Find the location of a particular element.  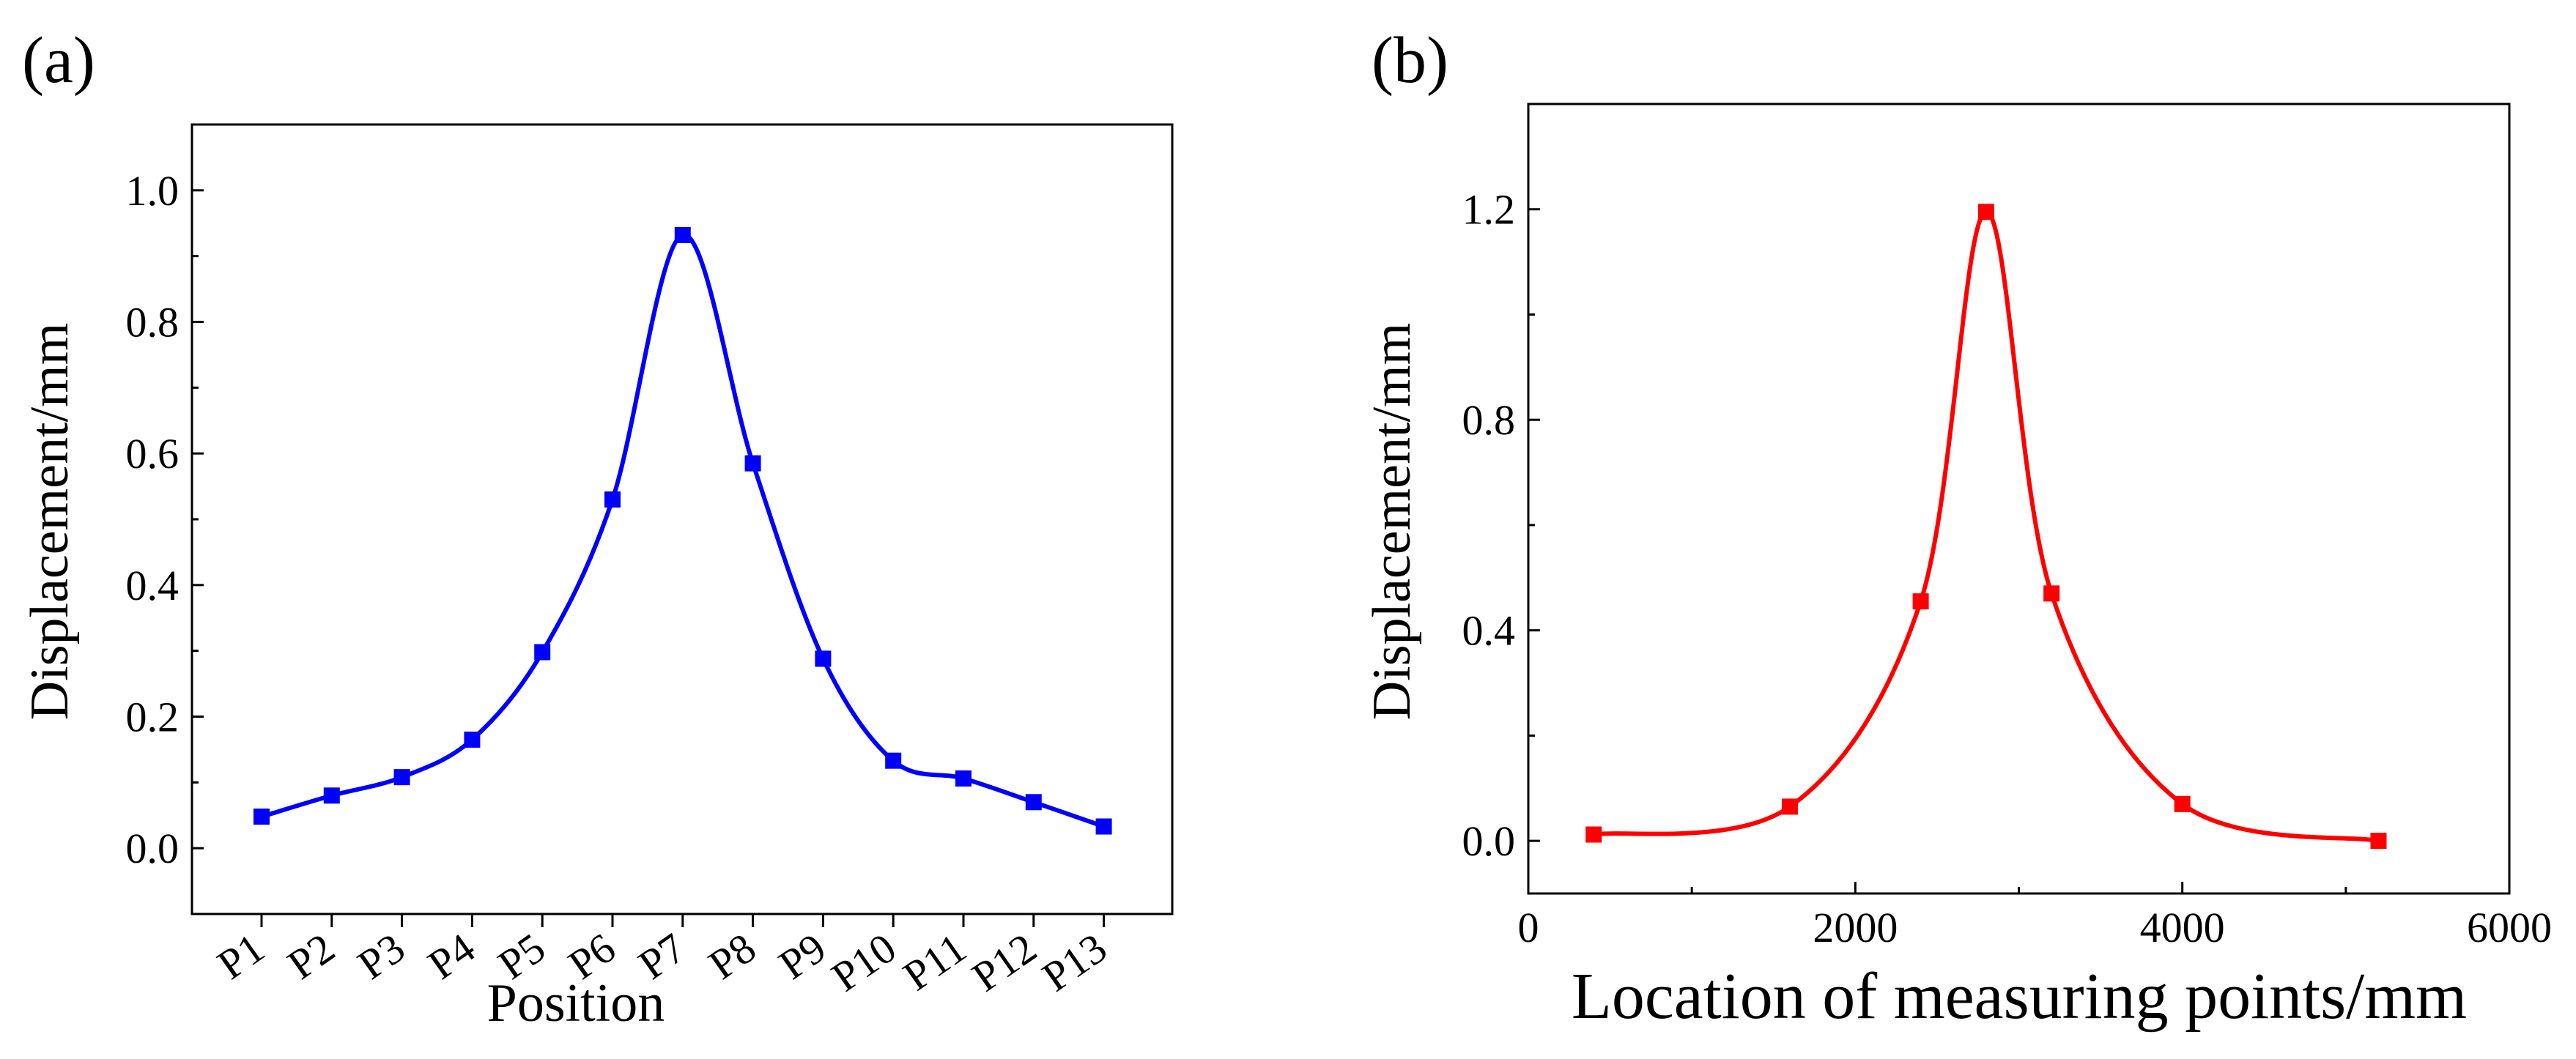

panel-a-x-tick-label: P13 is located at coordinates (1074, 962).